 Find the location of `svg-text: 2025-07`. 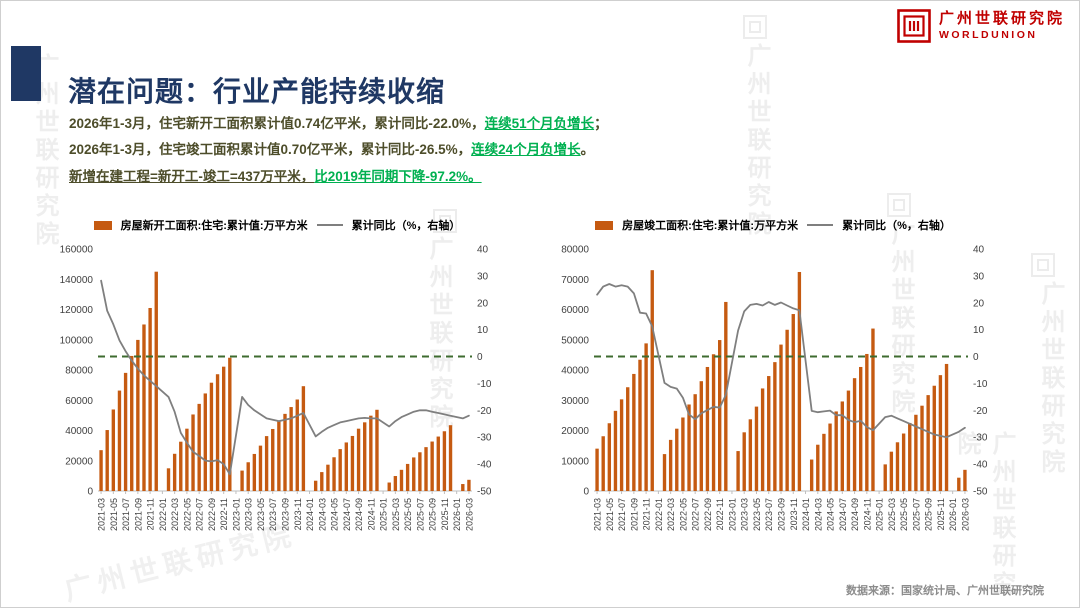

svg-text: 2025-07 is located at coordinates (916, 514).